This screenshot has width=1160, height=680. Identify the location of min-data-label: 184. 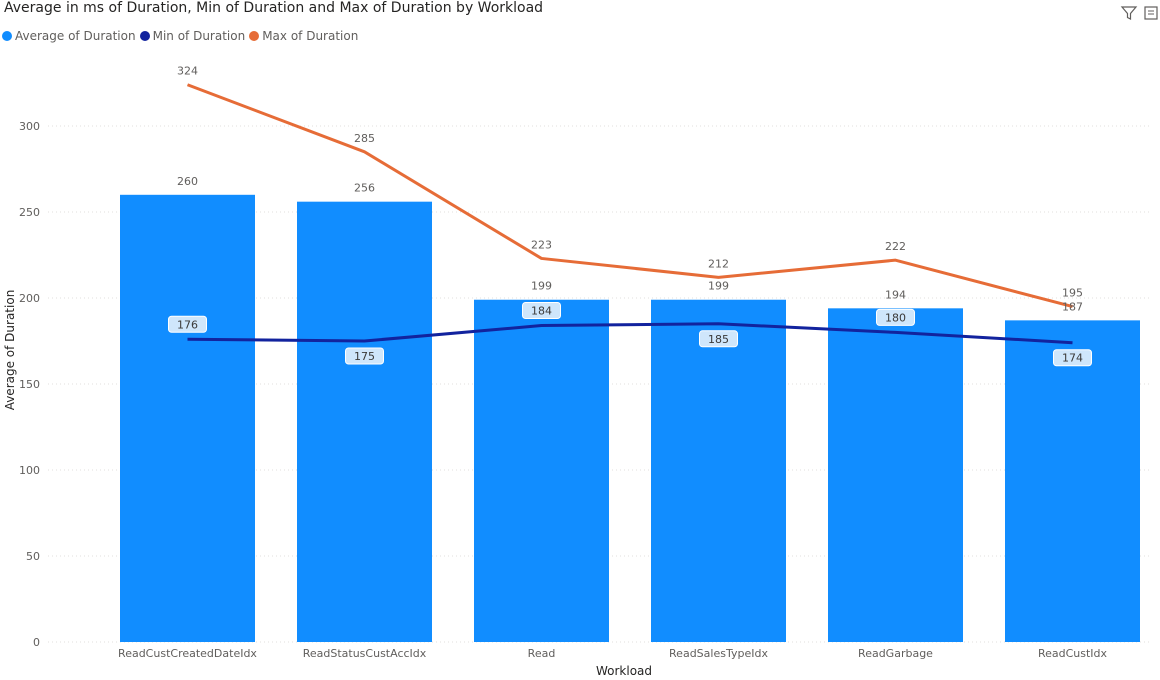
(541, 311).